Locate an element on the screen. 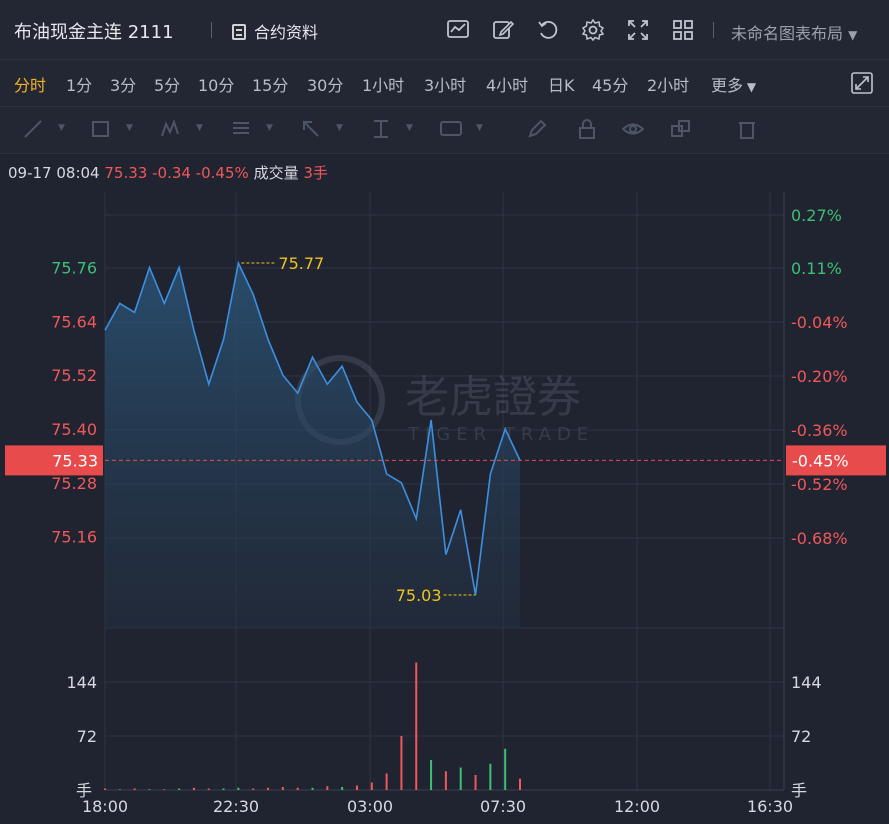 Image resolution: width=889 pixels, height=824 pixels. period-tab: 3分 is located at coordinates (123, 85).